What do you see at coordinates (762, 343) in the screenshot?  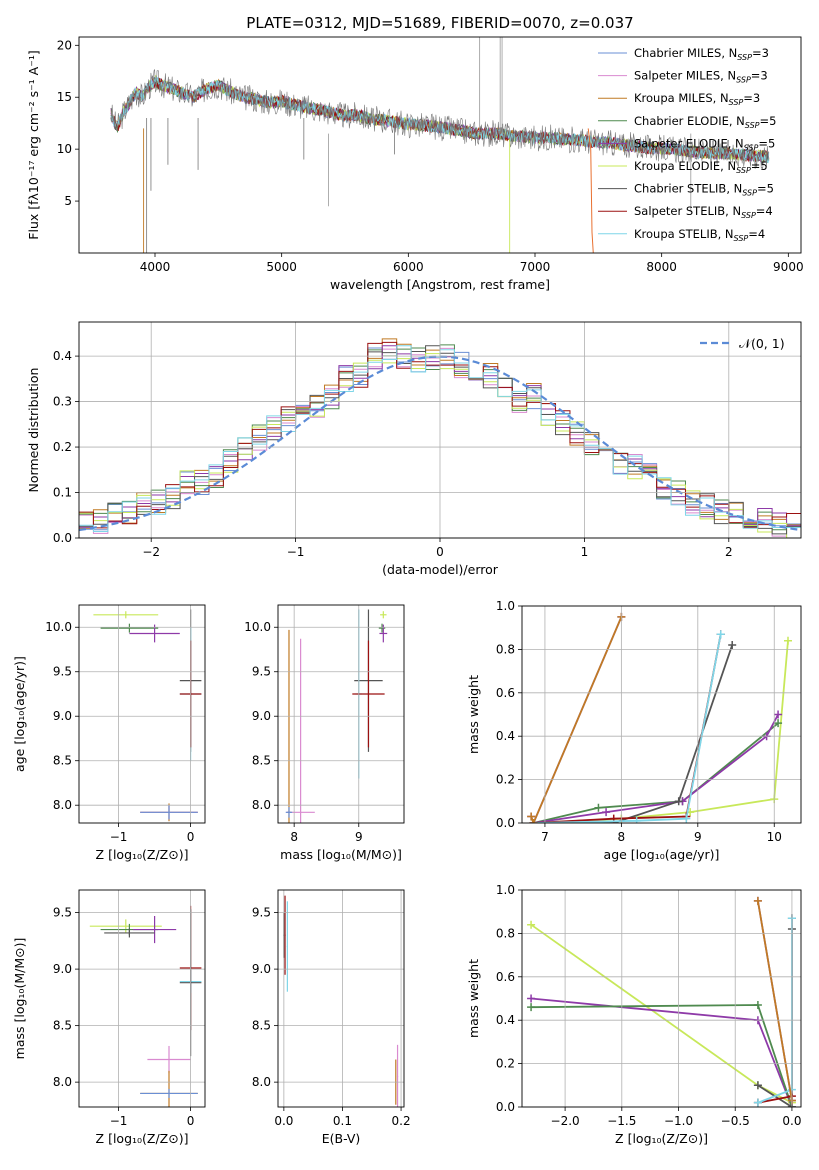 I see `legend-label: 𝒩(0, 1)` at bounding box center [762, 343].